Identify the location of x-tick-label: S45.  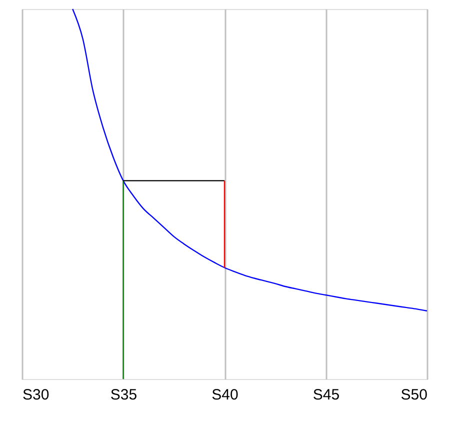
(326, 395).